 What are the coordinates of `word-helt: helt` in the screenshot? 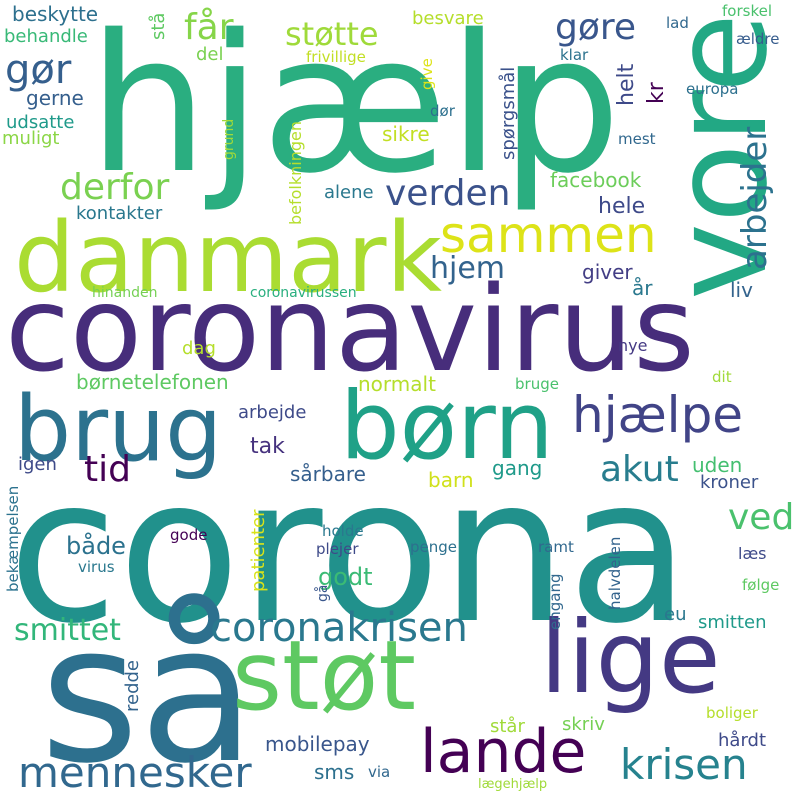 It's located at (626, 84).